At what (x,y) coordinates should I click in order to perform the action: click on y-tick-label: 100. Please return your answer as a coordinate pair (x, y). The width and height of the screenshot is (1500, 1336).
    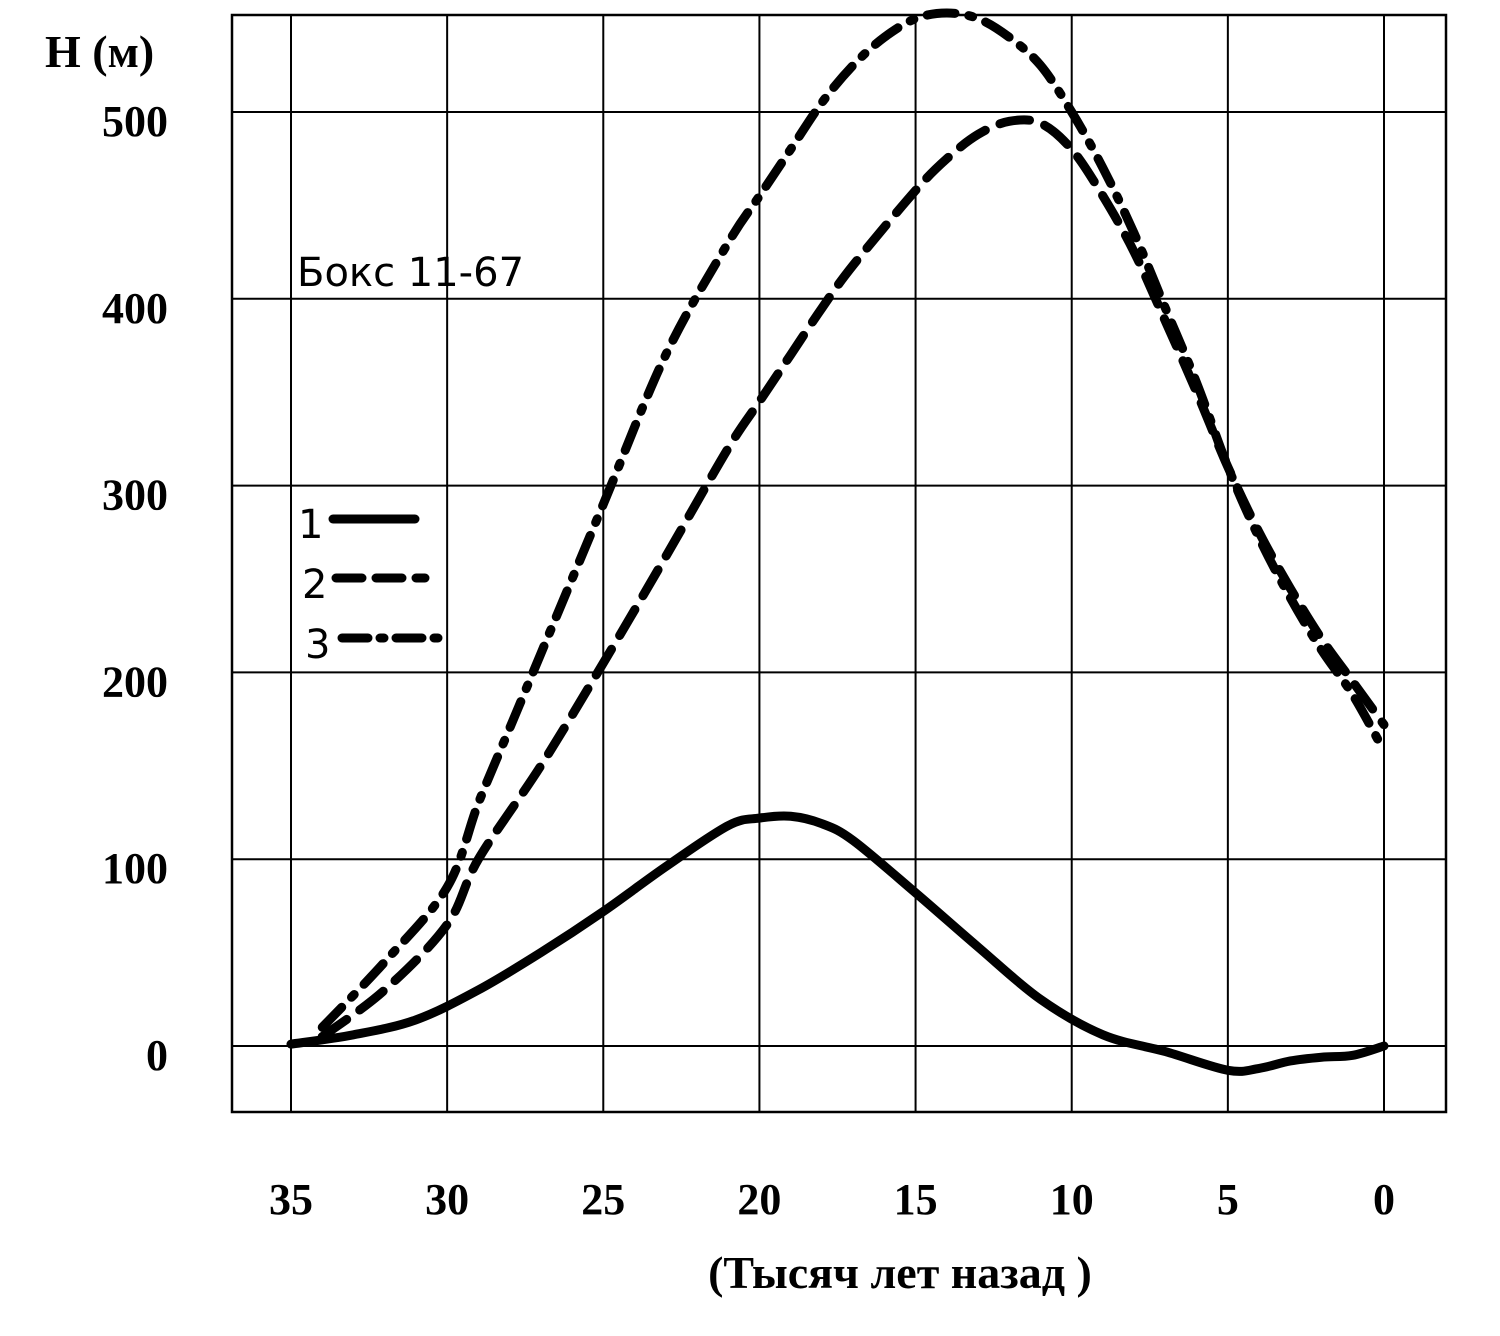
    Looking at the image, I should click on (135, 868).